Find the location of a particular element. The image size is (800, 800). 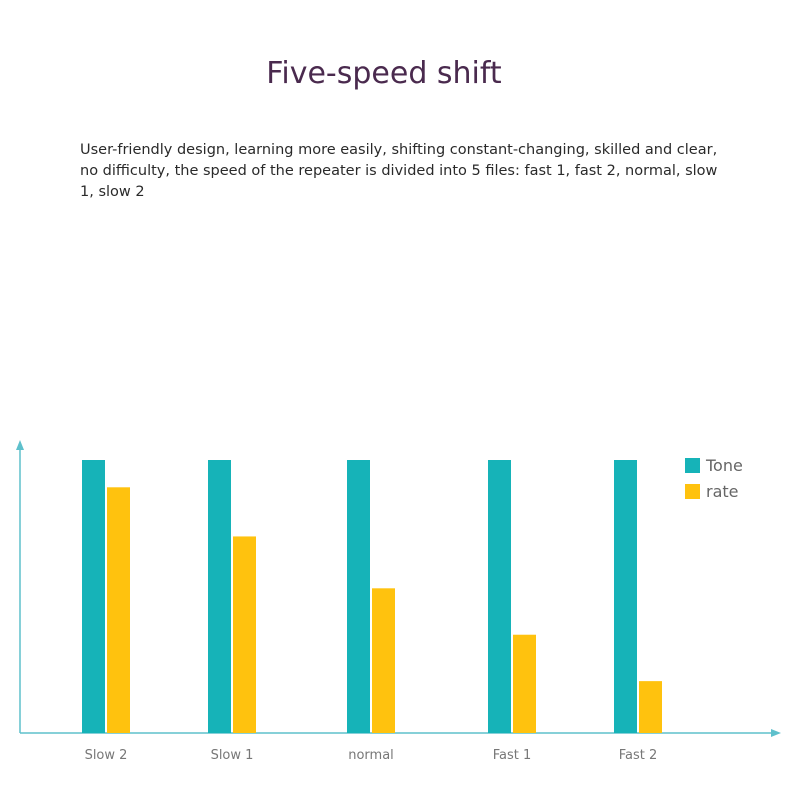

bar-rate-normal is located at coordinates (383, 660).